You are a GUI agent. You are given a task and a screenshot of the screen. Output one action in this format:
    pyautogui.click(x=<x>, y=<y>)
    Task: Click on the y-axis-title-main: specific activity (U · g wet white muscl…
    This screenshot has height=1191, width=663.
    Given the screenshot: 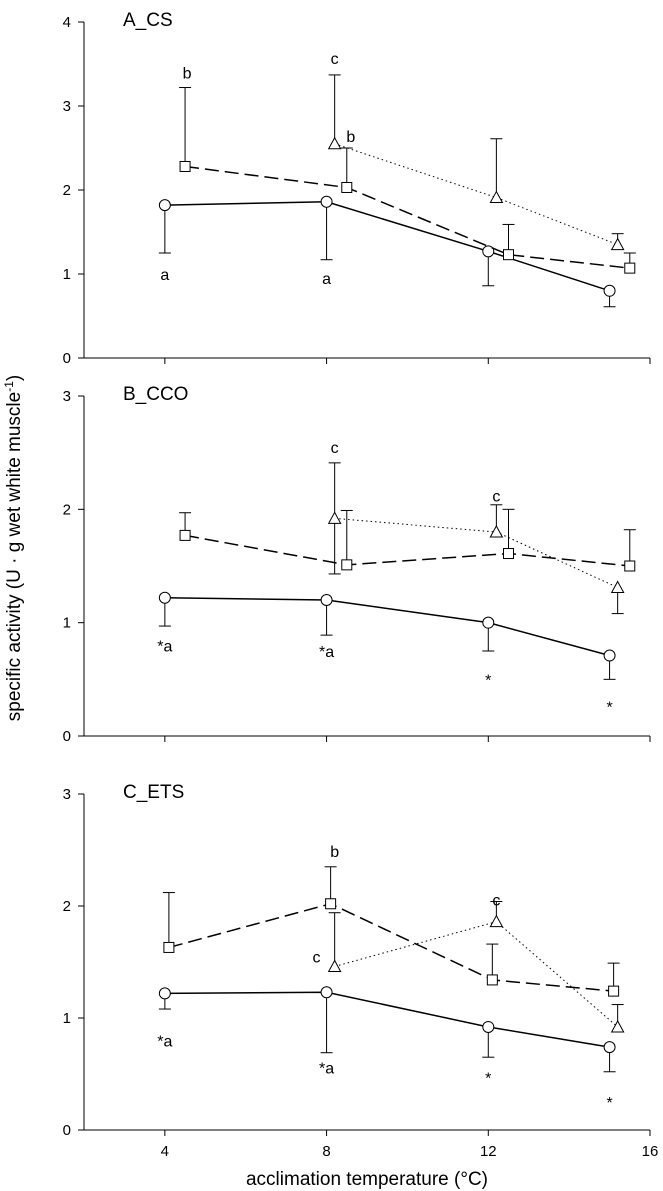 What is the action you would take?
    pyautogui.click(x=14, y=556)
    